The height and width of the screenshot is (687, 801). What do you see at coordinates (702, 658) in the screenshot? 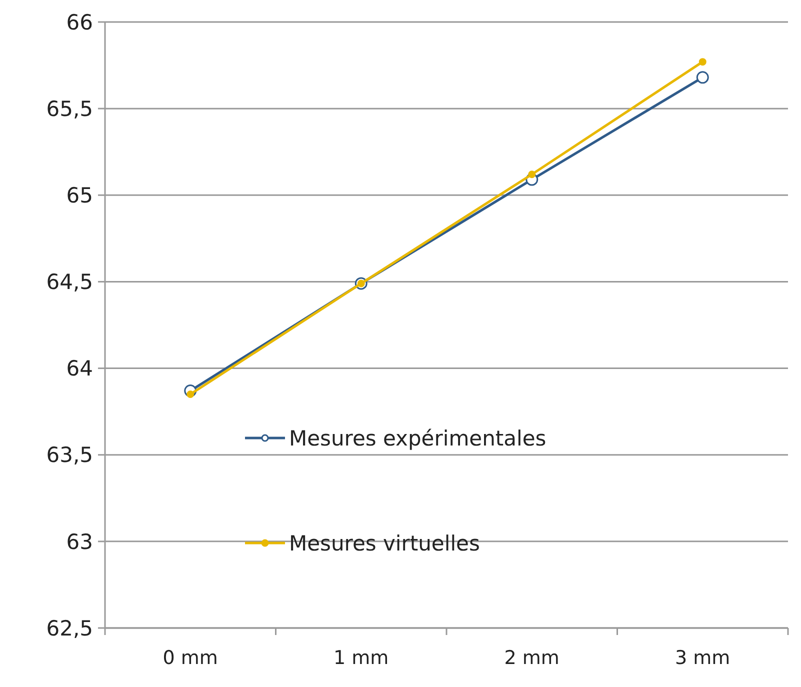
I see `x-tick-label: 3 mm` at bounding box center [702, 658].